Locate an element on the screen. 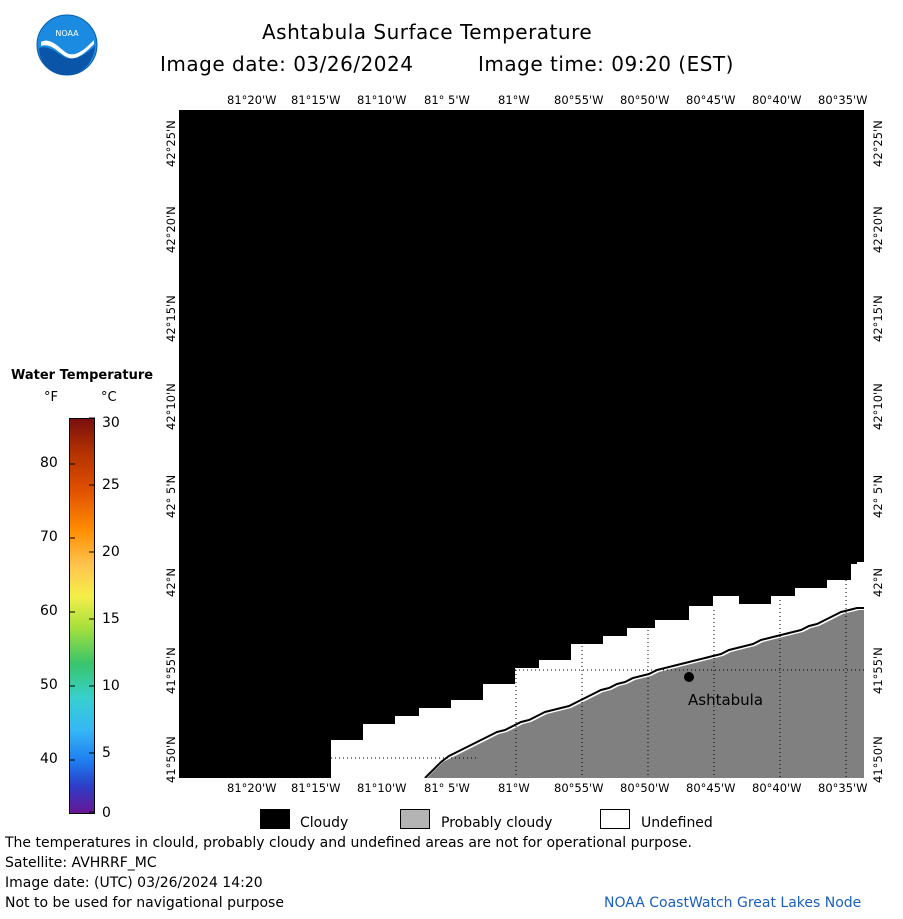  lat-label-left: 42°25'N is located at coordinates (171, 143).